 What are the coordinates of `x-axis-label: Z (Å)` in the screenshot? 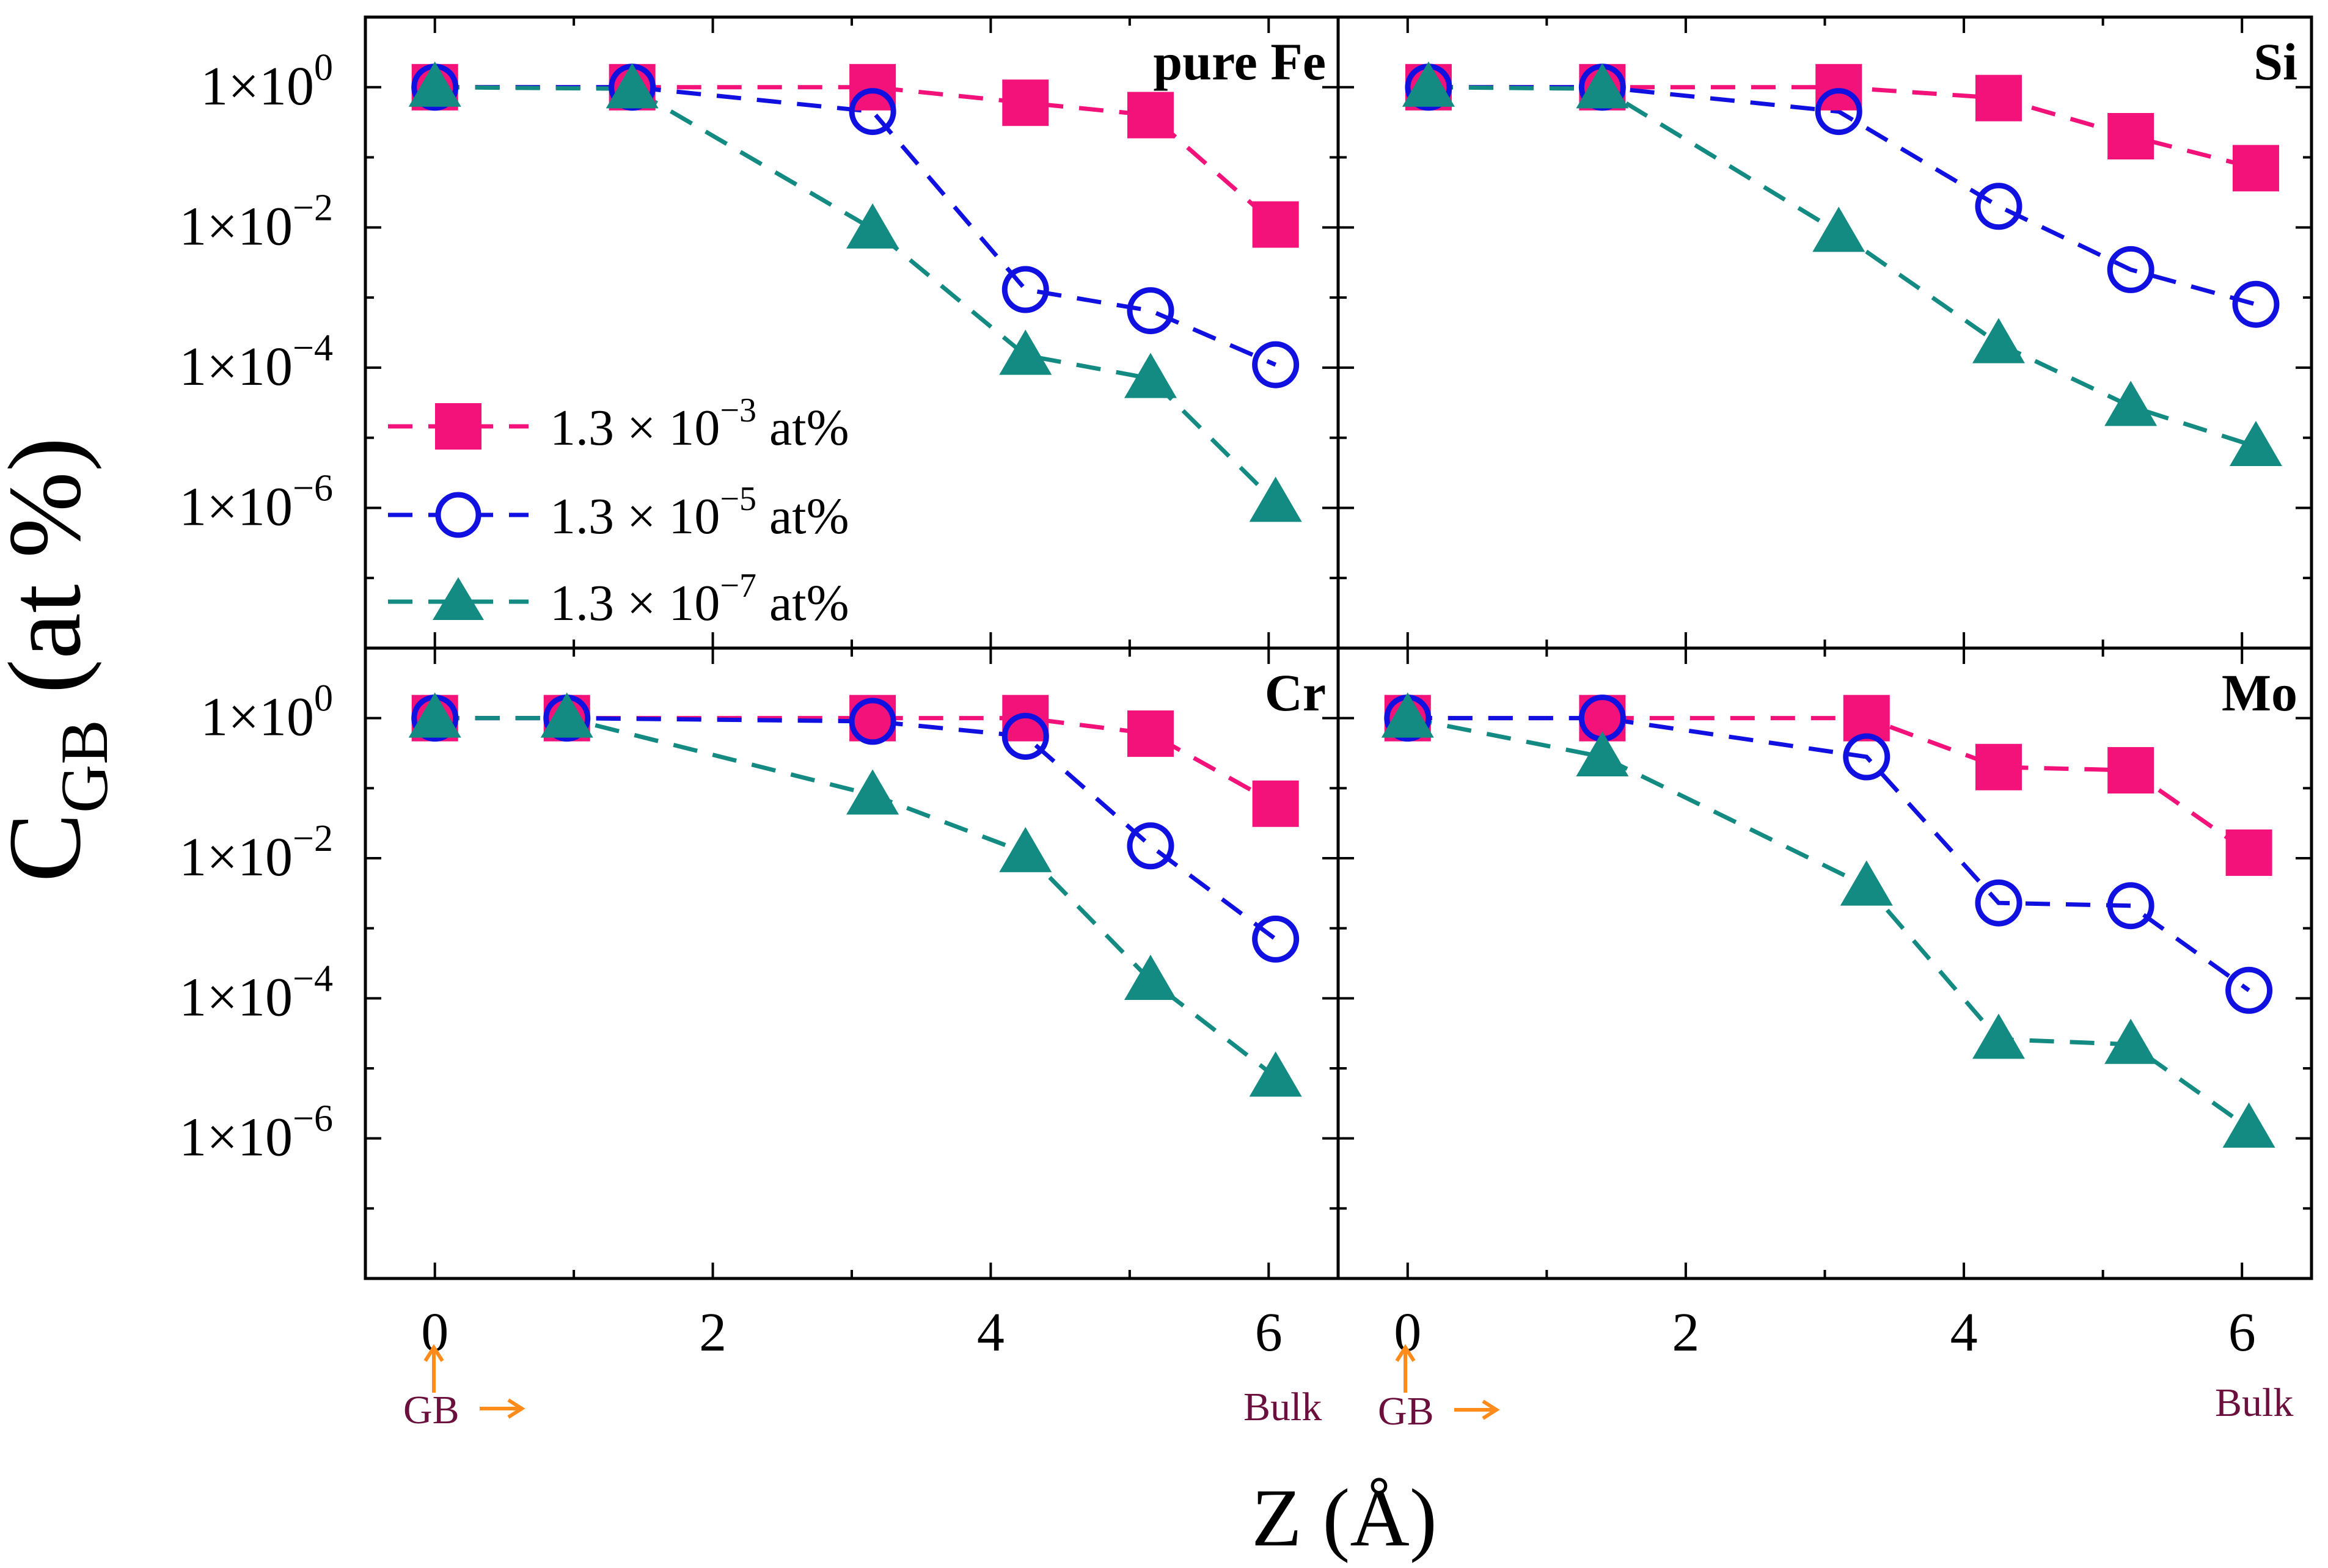 It's located at (1344, 1518).